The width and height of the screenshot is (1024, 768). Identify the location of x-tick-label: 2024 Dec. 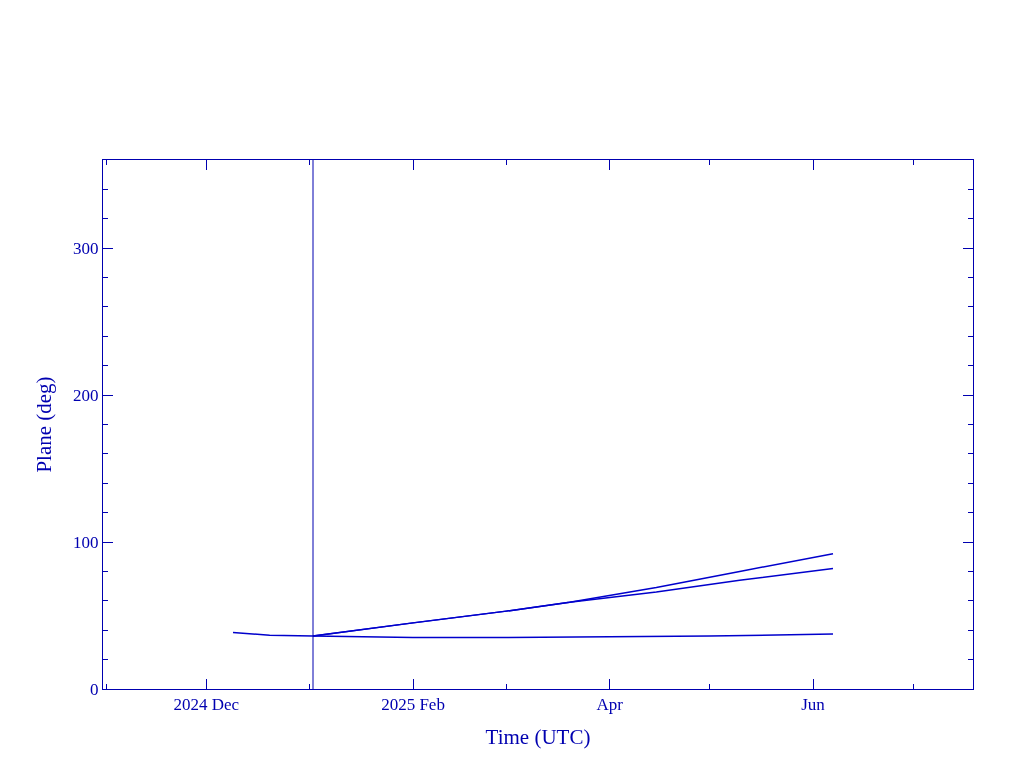
(206, 705).